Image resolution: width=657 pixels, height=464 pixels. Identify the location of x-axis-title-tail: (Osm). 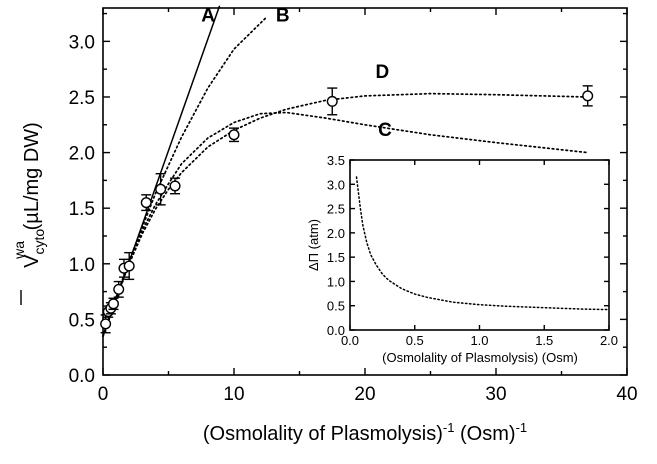
(484, 434).